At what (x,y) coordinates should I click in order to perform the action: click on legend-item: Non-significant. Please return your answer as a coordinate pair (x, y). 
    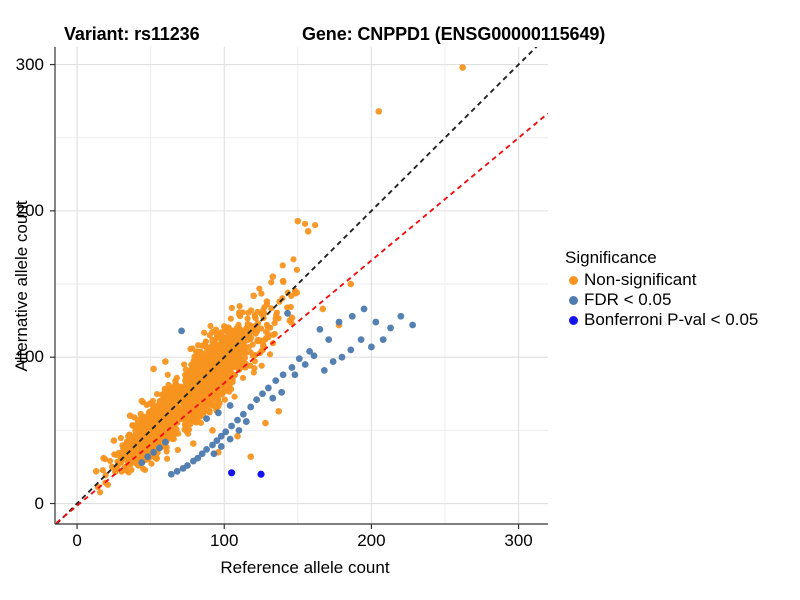
    Looking at the image, I should click on (682, 280).